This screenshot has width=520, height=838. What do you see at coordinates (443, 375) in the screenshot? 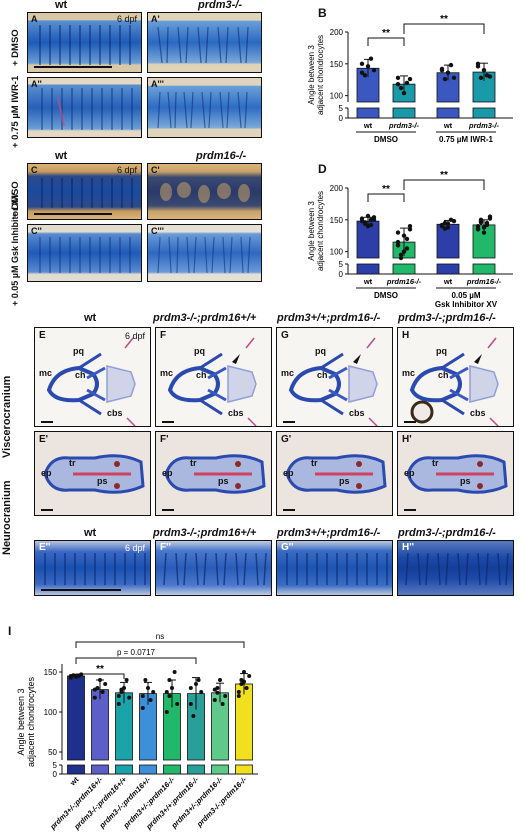
I see `label-ch-3: ch` at bounding box center [443, 375].